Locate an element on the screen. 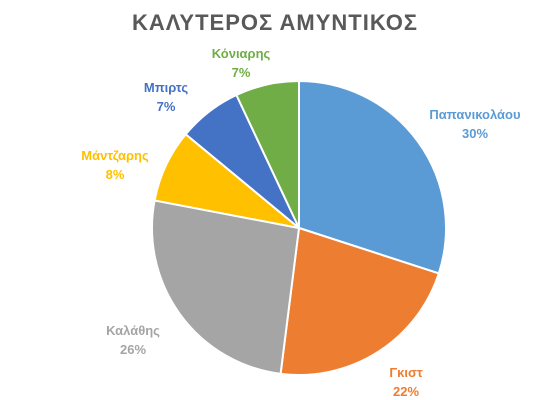 The image size is (550, 400). slice-label-name-5: Μπιρτς is located at coordinates (166, 87).